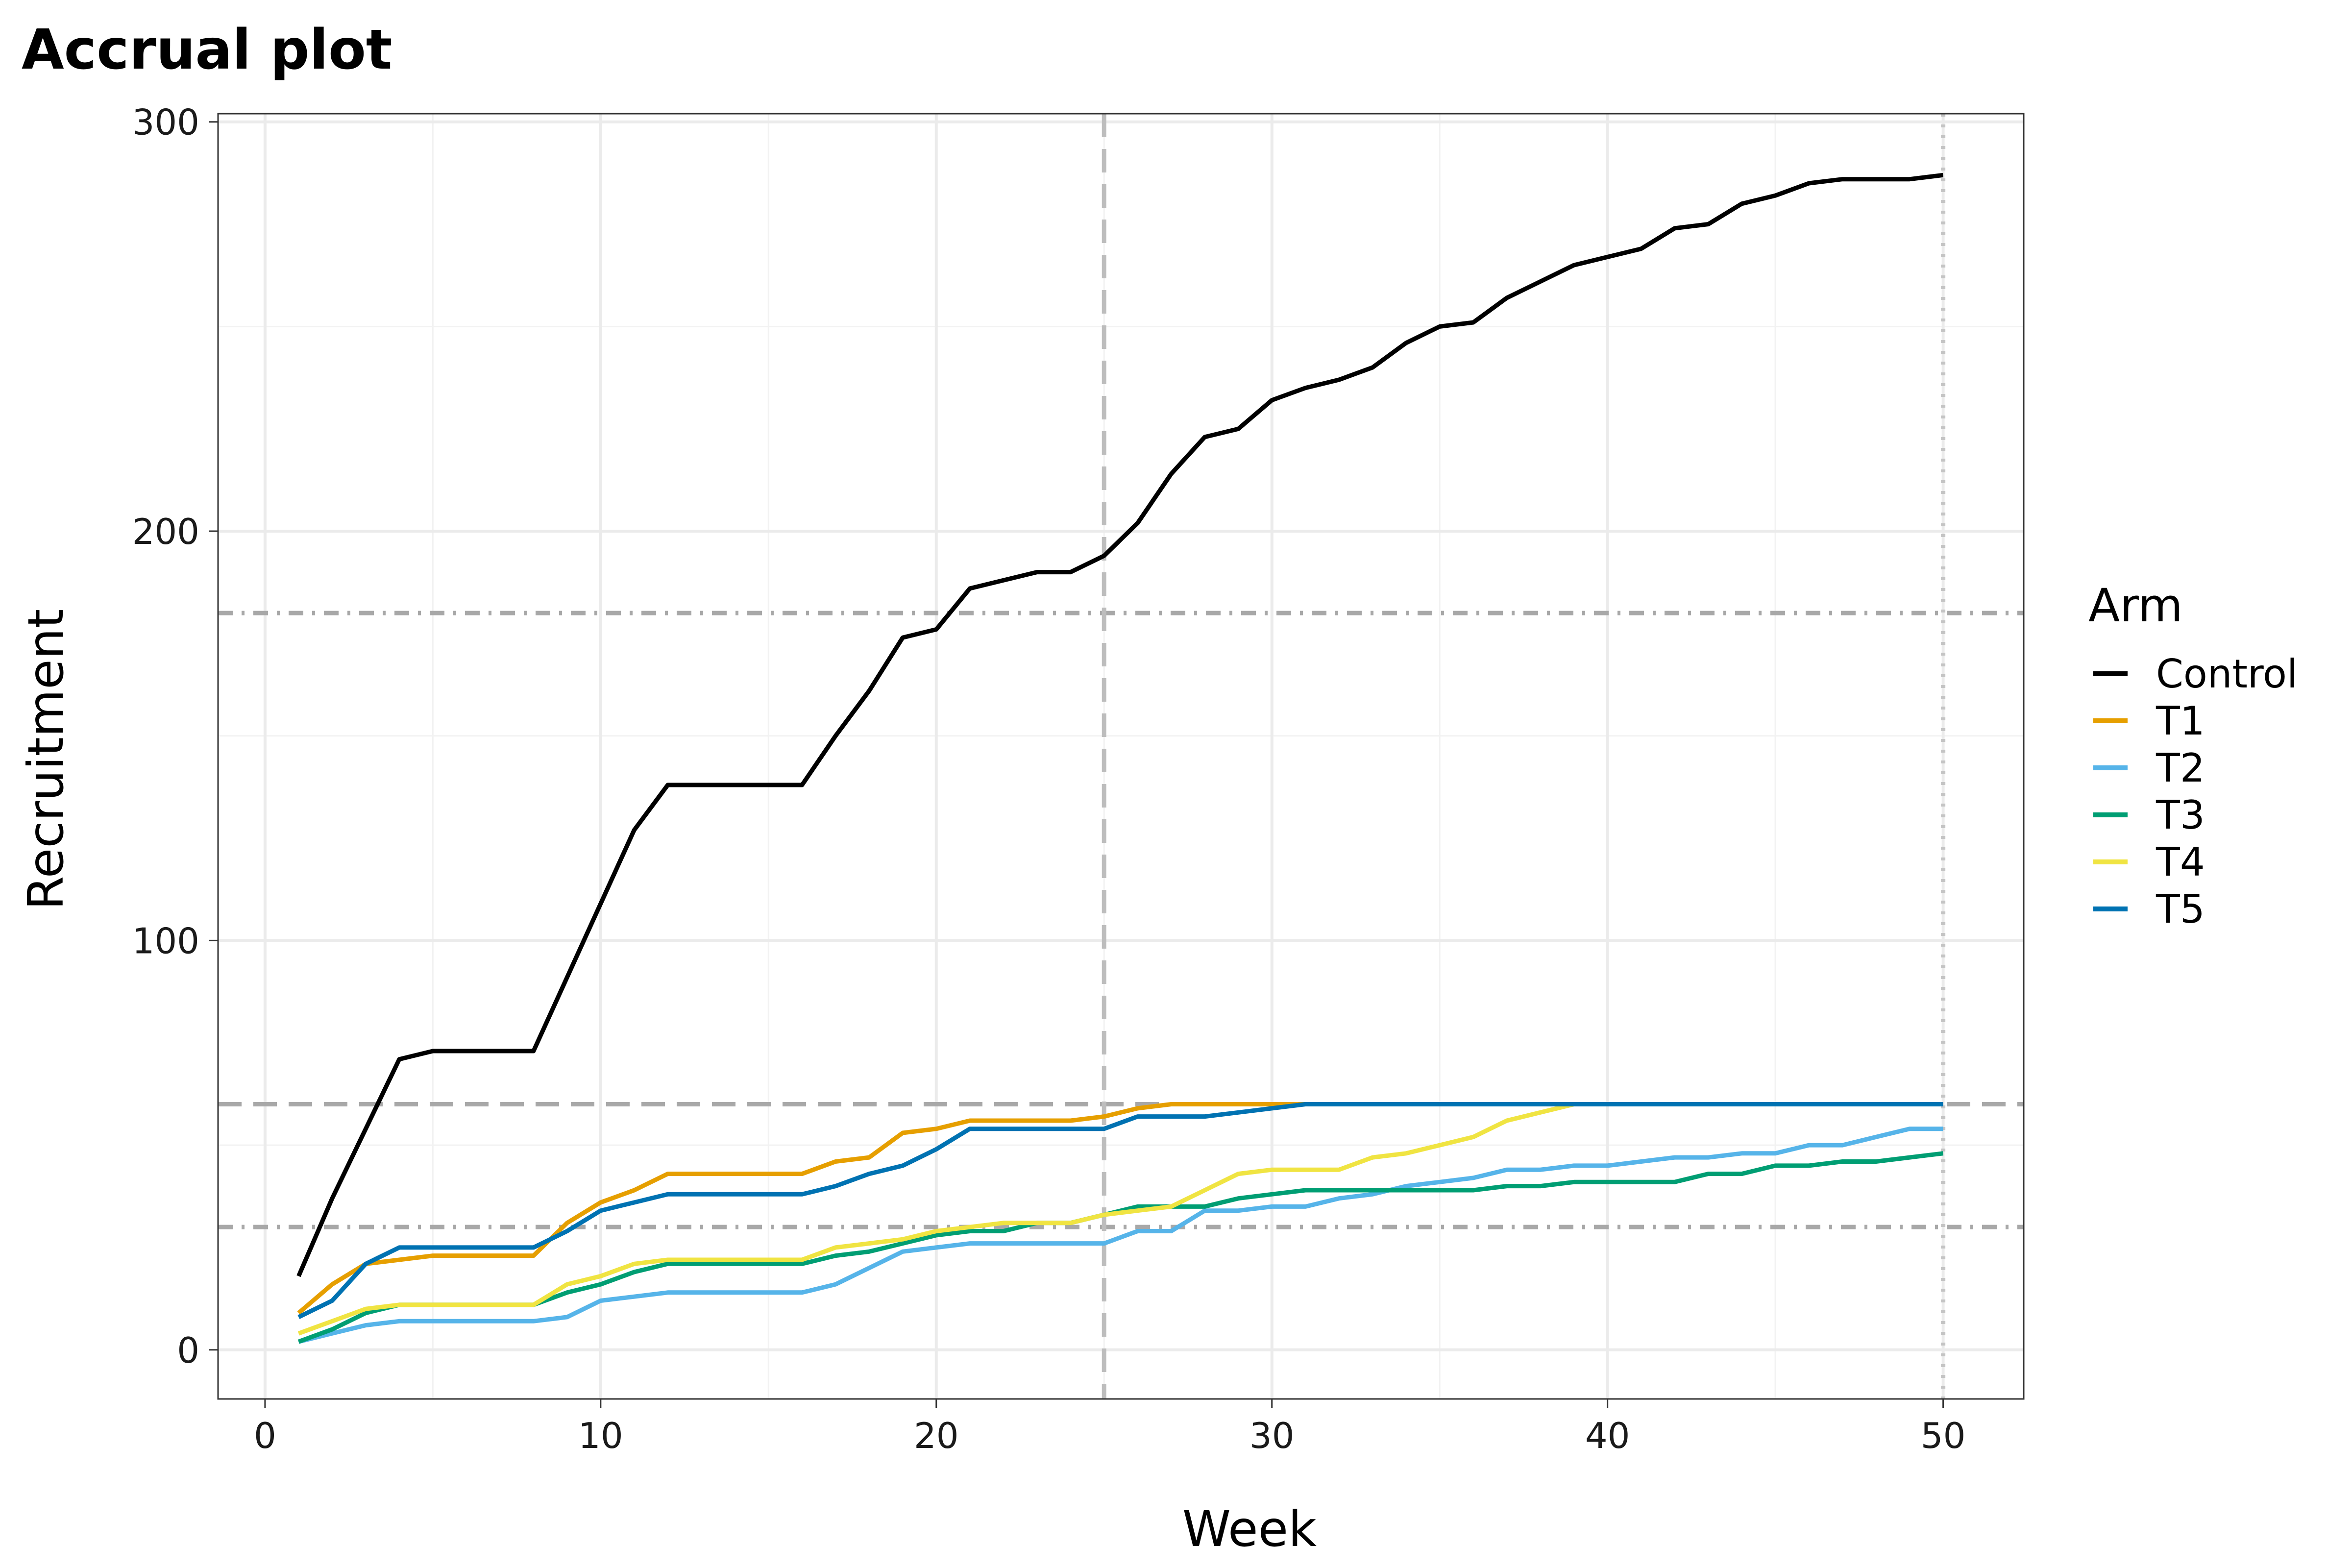 The width and height of the screenshot is (2352, 1568). I want to click on series-line-t3, so click(1120, 1247).